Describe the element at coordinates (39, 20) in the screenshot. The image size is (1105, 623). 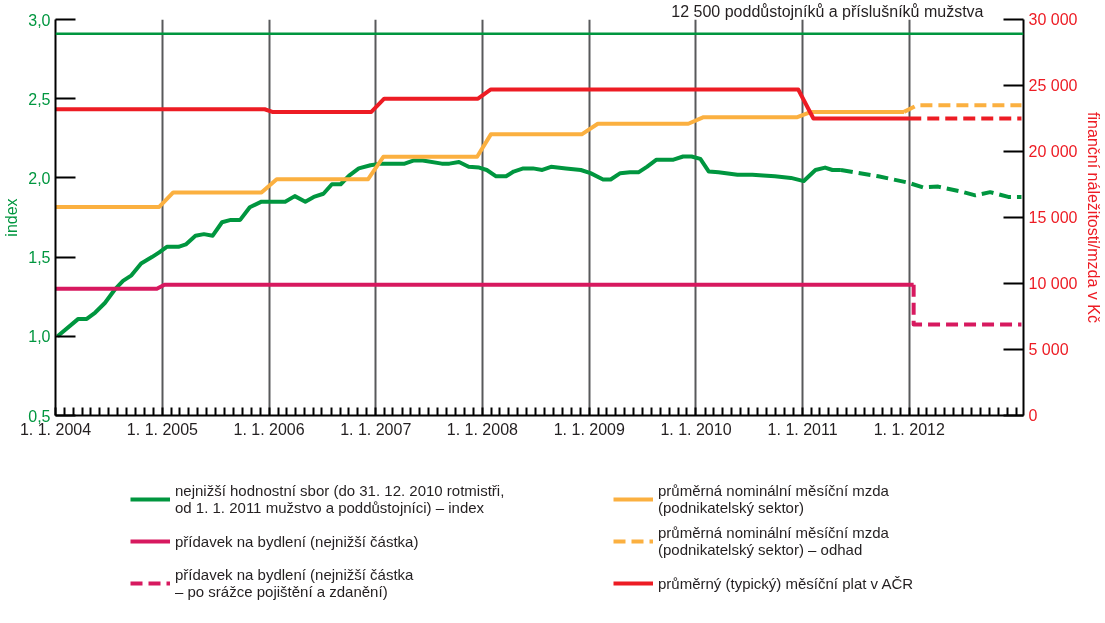
I see `y-tick-label: 3,0` at that location.